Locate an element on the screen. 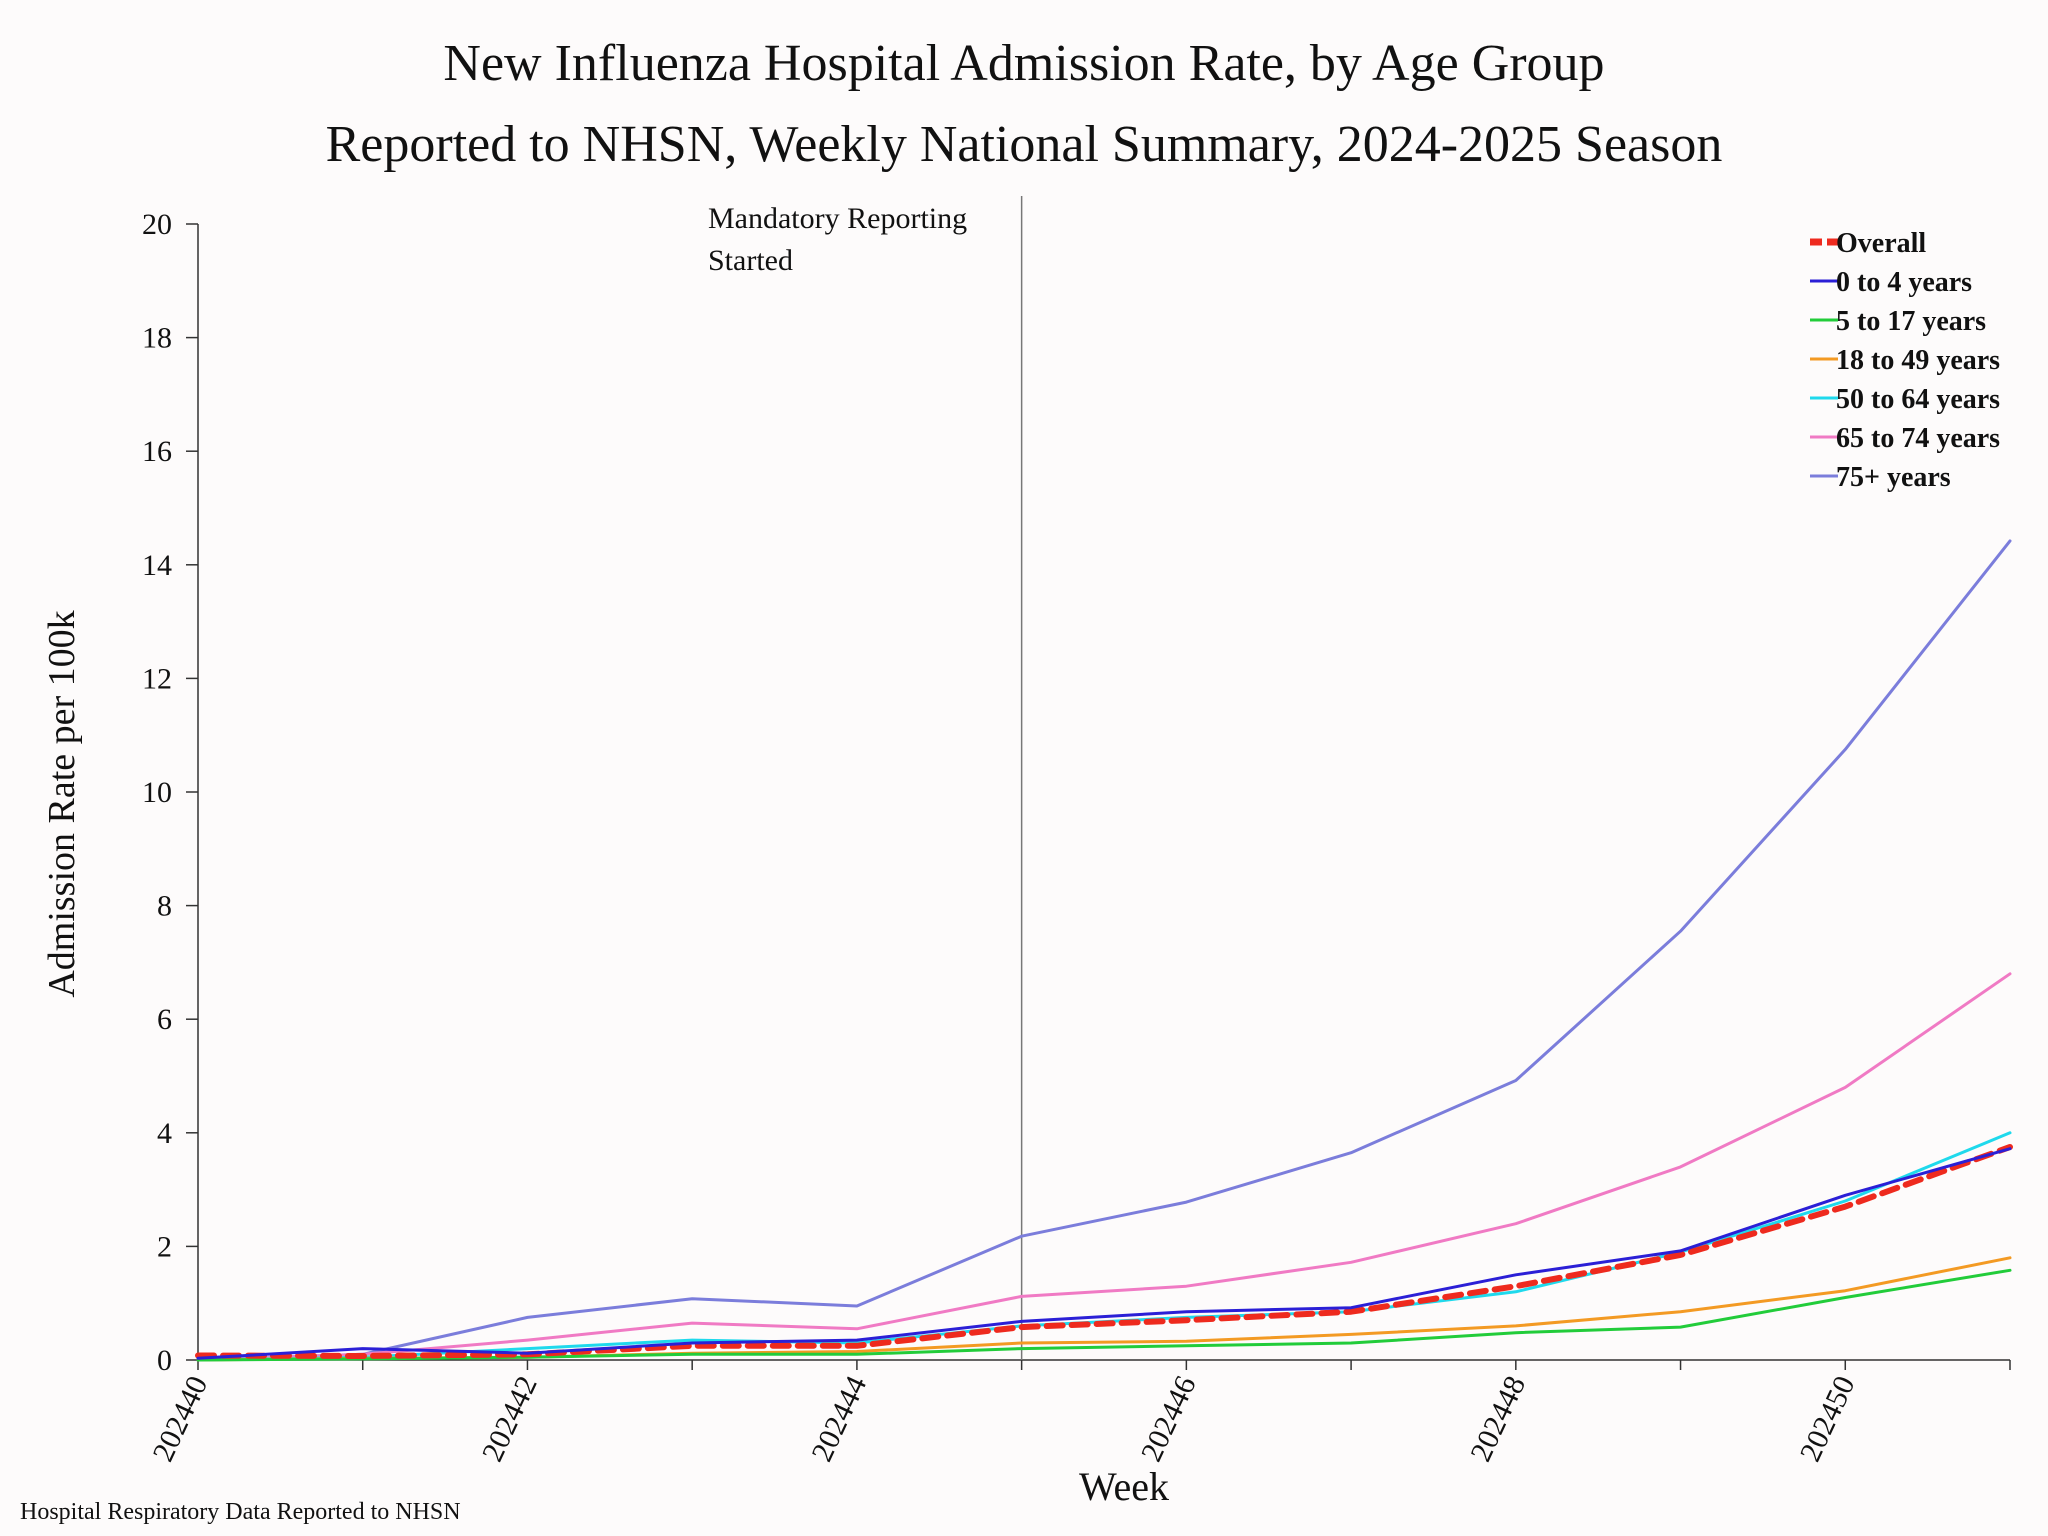 The image size is (2048, 1536). legend-label: 50 to 64 years is located at coordinates (1918, 399).